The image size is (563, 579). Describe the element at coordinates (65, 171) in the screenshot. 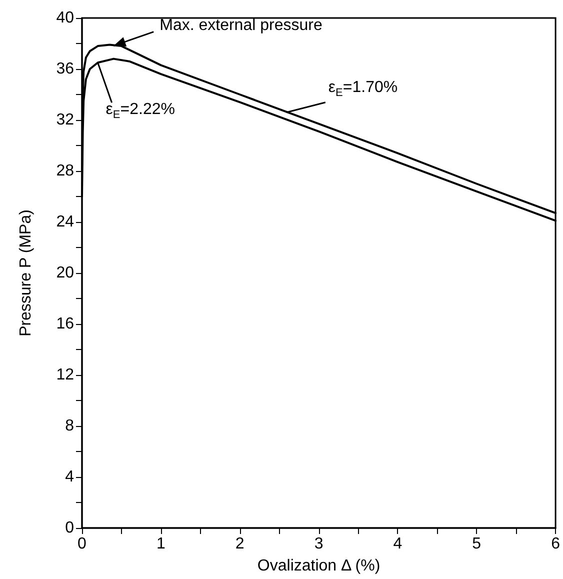

I see `y-tick-label: 28` at that location.